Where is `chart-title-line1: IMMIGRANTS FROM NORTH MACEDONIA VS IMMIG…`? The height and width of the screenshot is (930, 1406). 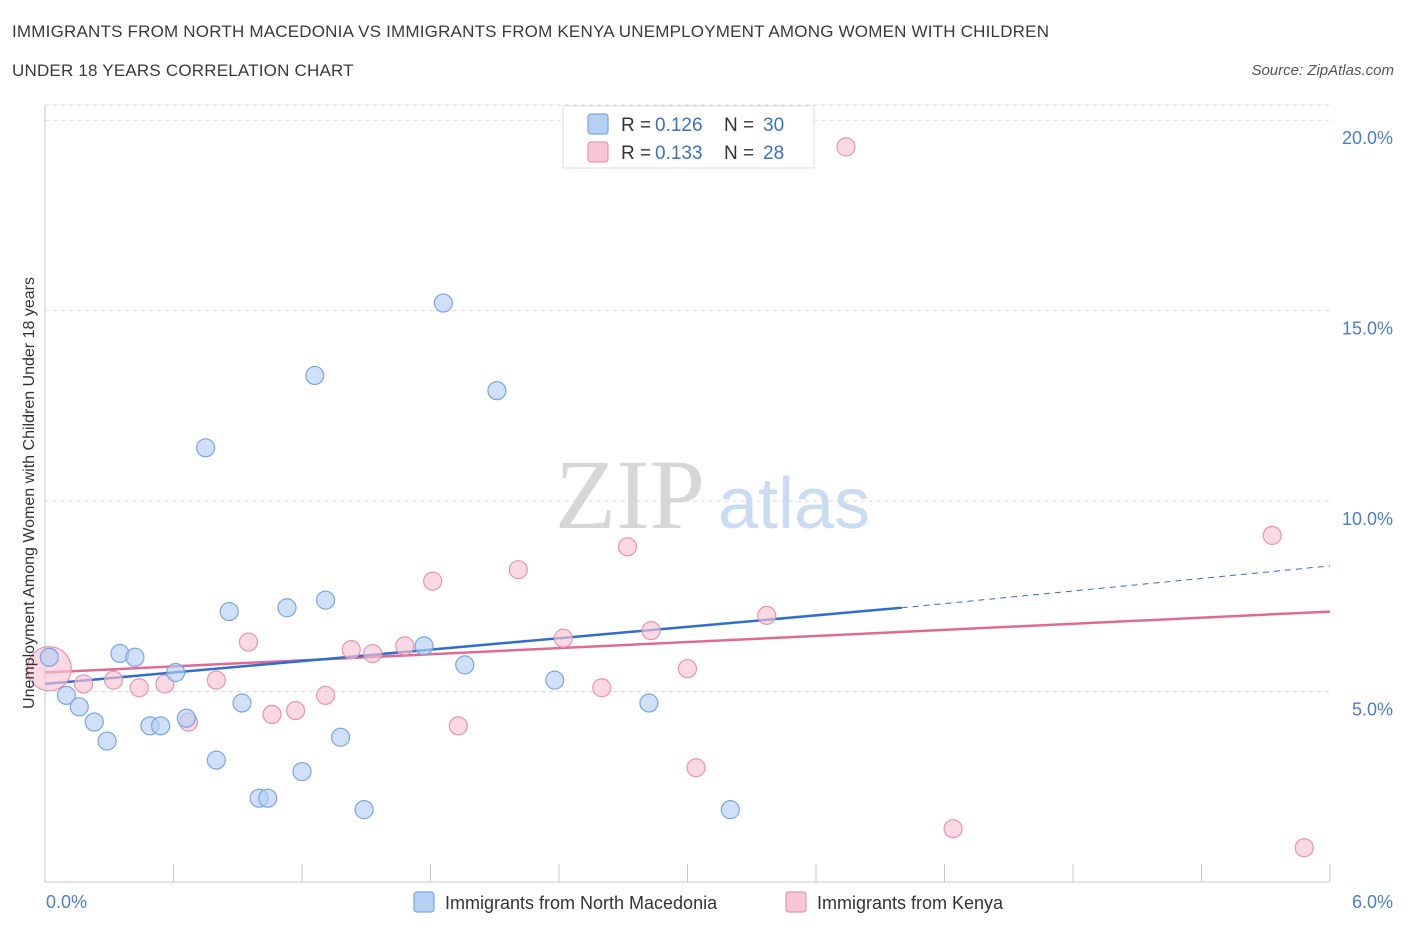 chart-title-line1: IMMIGRANTS FROM NORTH MACEDONIA VS IMMIG… is located at coordinates (531, 31).